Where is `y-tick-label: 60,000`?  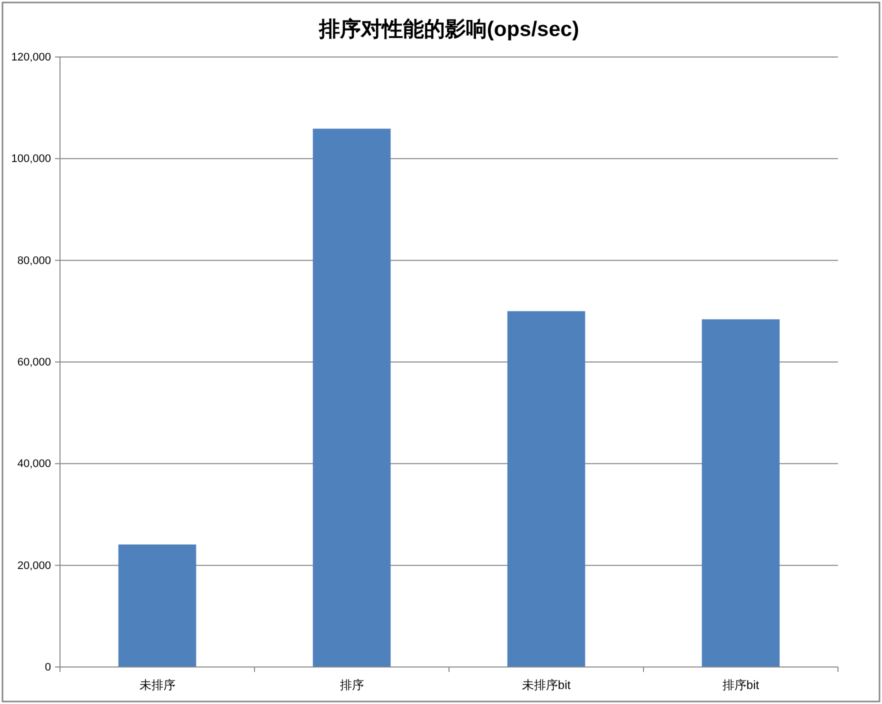
y-tick-label: 60,000 is located at coordinates (34, 362).